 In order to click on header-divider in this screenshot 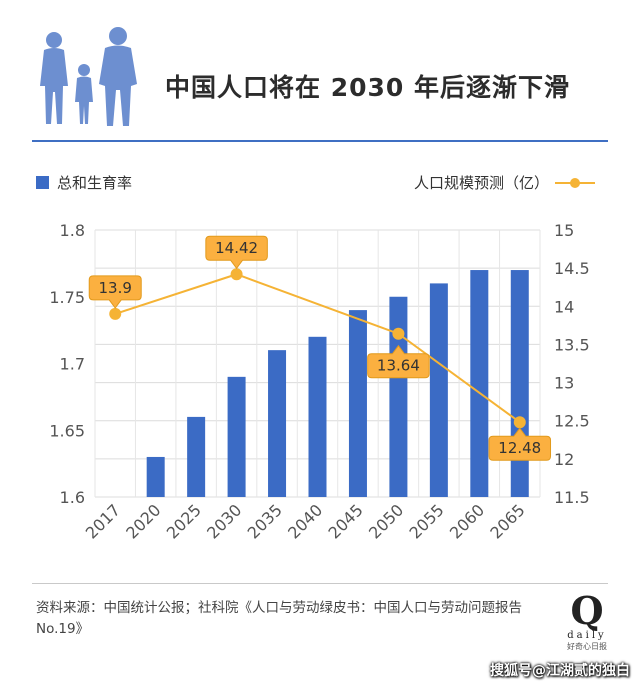, I will do `click(320, 141)`.